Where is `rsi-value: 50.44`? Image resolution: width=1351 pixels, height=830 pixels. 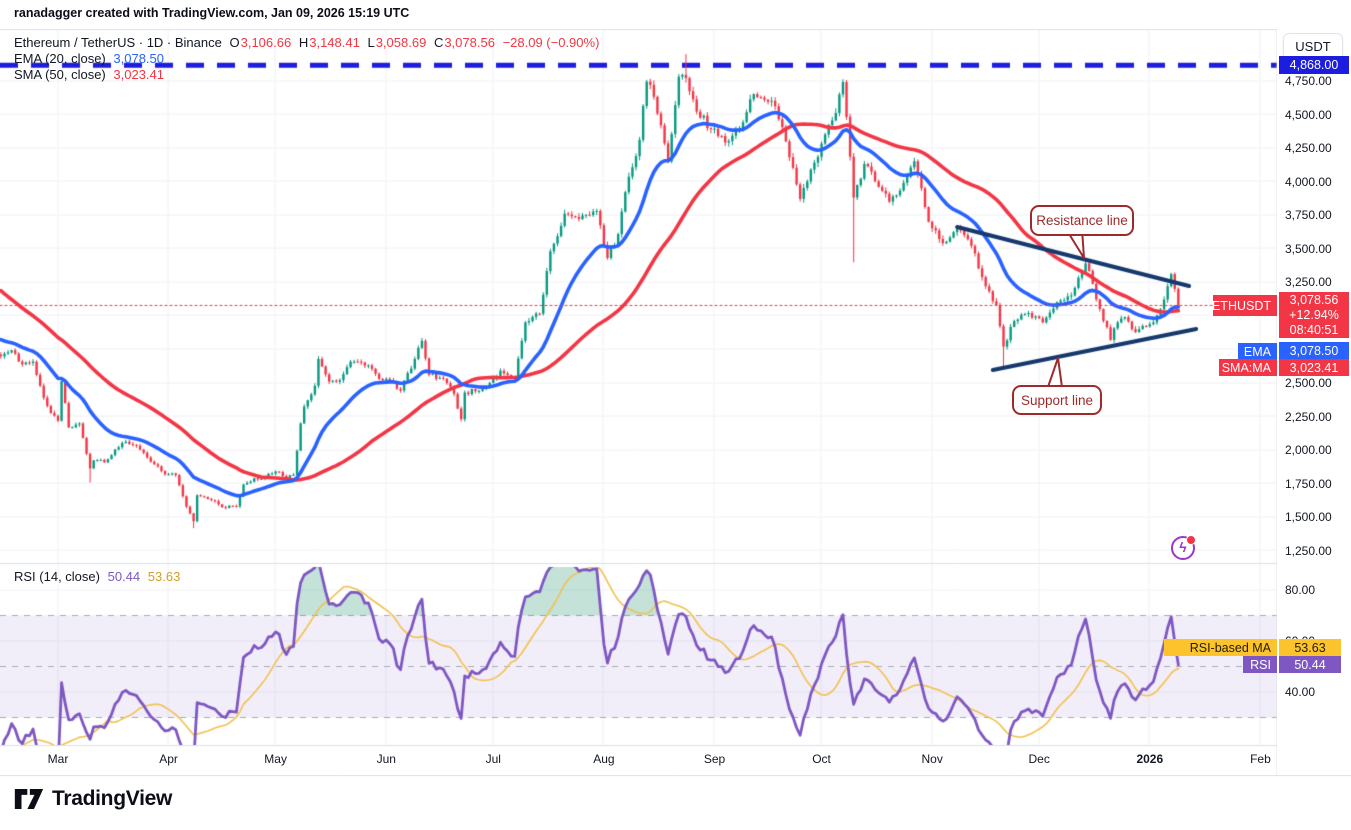 rsi-value: 50.44 is located at coordinates (124, 576).